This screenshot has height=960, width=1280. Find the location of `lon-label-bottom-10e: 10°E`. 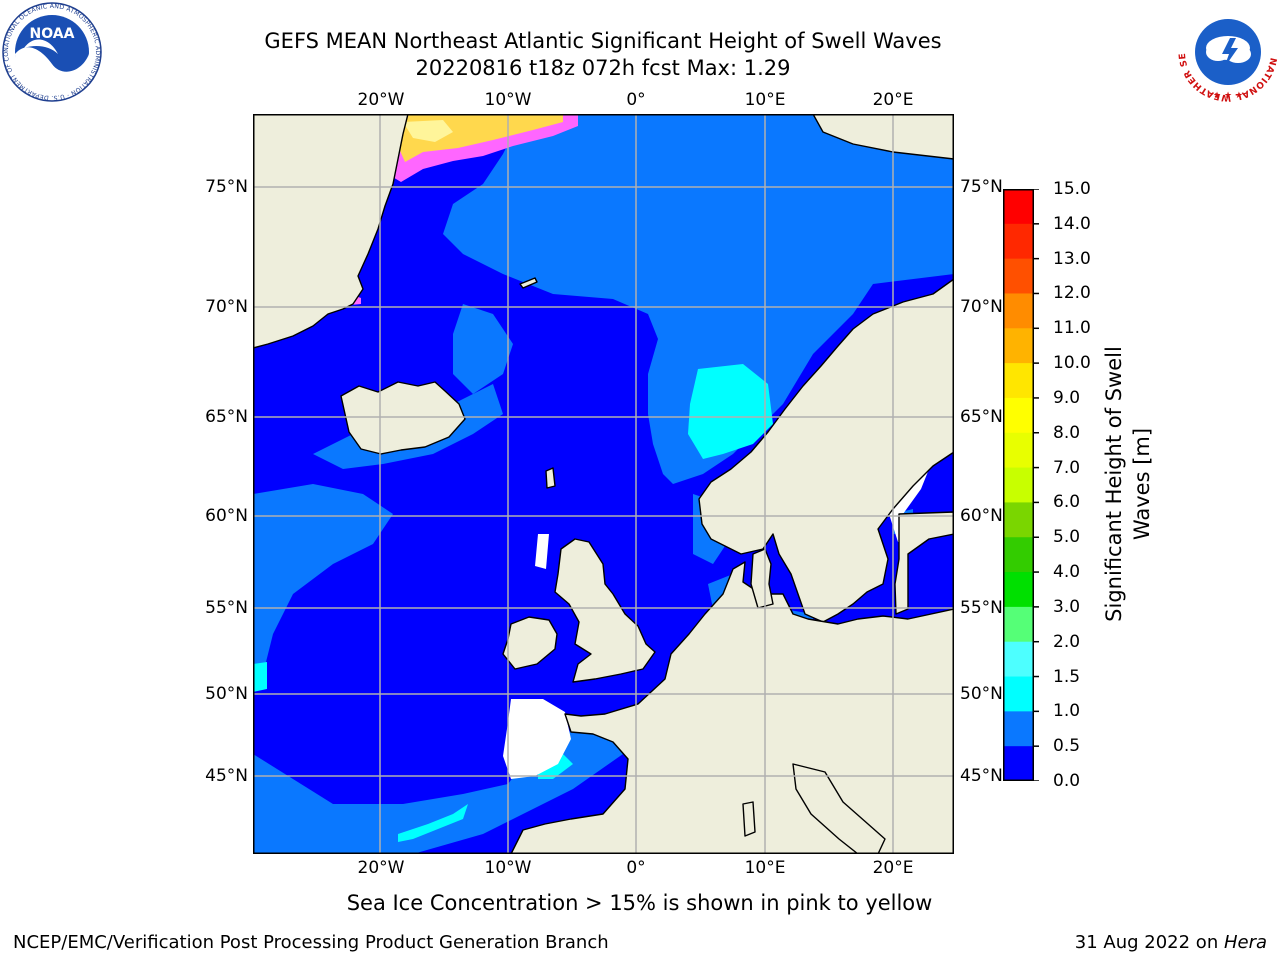

lon-label-bottom-10e: 10°E is located at coordinates (765, 868).